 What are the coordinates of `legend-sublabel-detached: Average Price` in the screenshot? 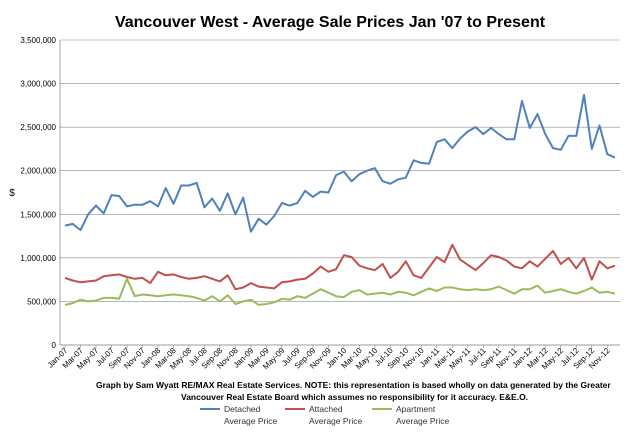 It's located at (251, 421).